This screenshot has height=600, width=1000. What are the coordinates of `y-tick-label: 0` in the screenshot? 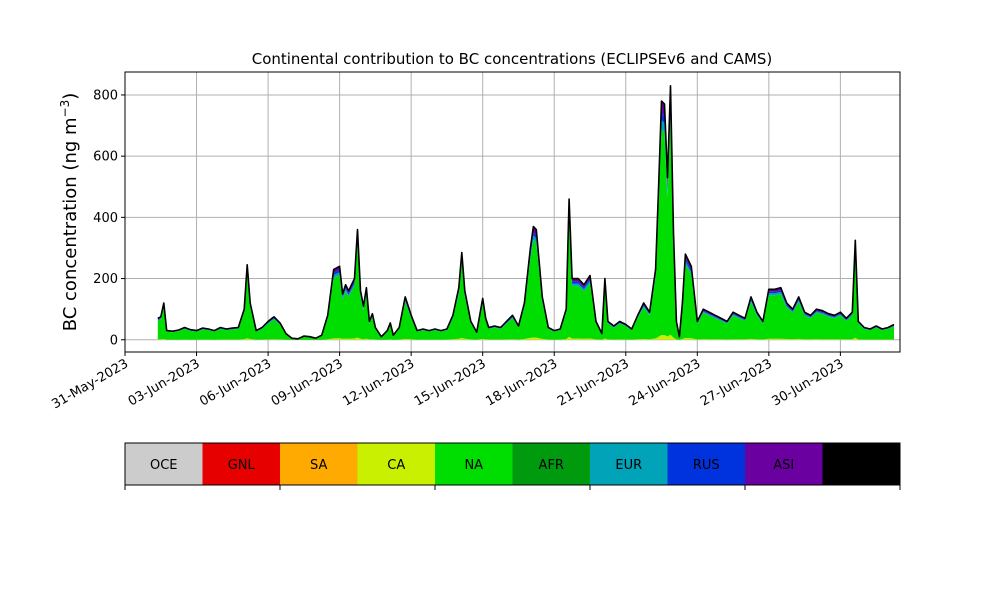 It's located at (114, 340).